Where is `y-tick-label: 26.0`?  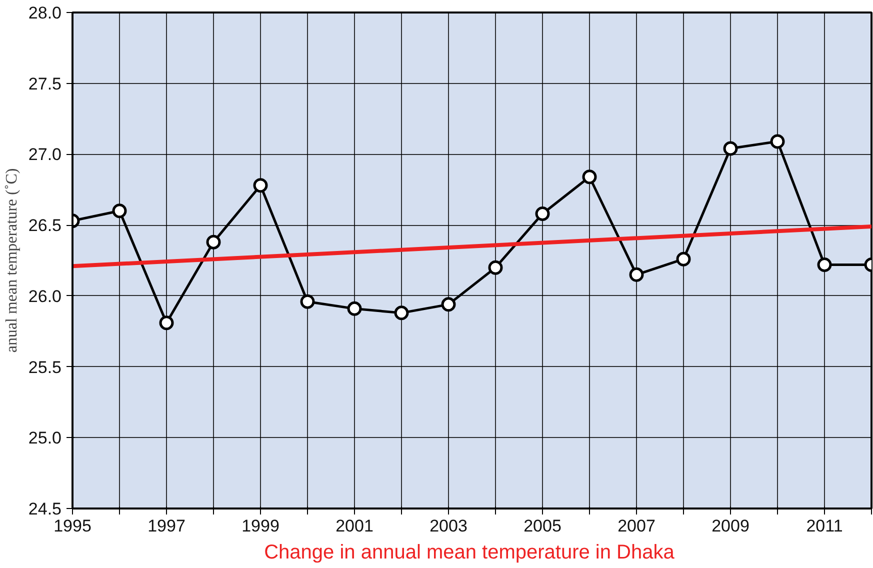 y-tick-label: 26.0 is located at coordinates (45, 296).